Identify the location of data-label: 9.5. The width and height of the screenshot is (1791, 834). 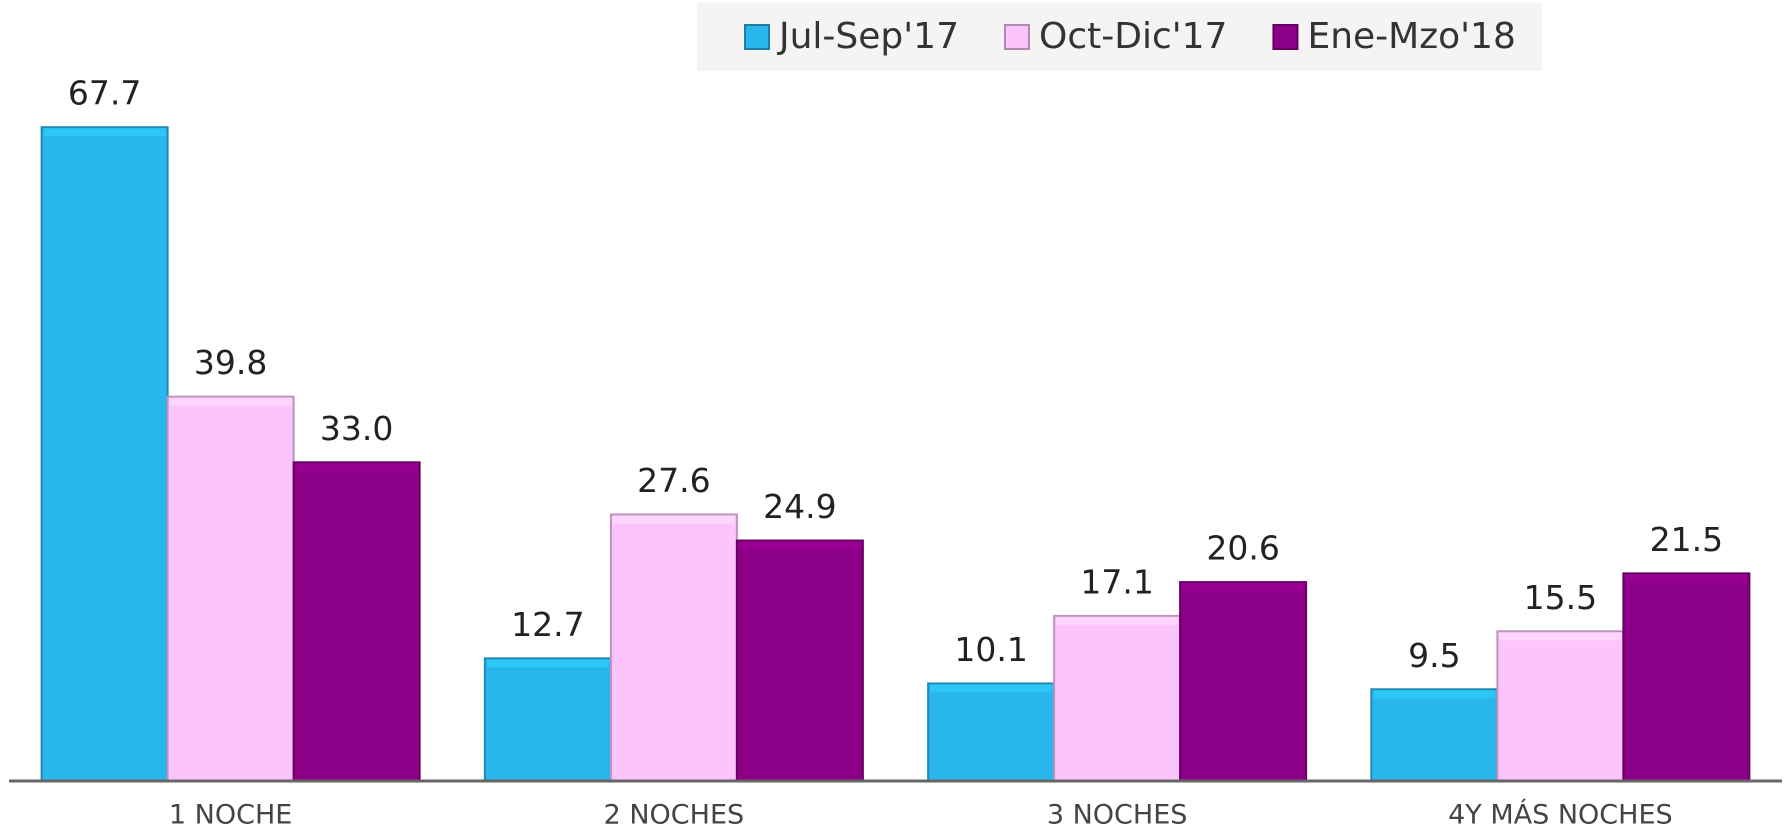
(1434, 655).